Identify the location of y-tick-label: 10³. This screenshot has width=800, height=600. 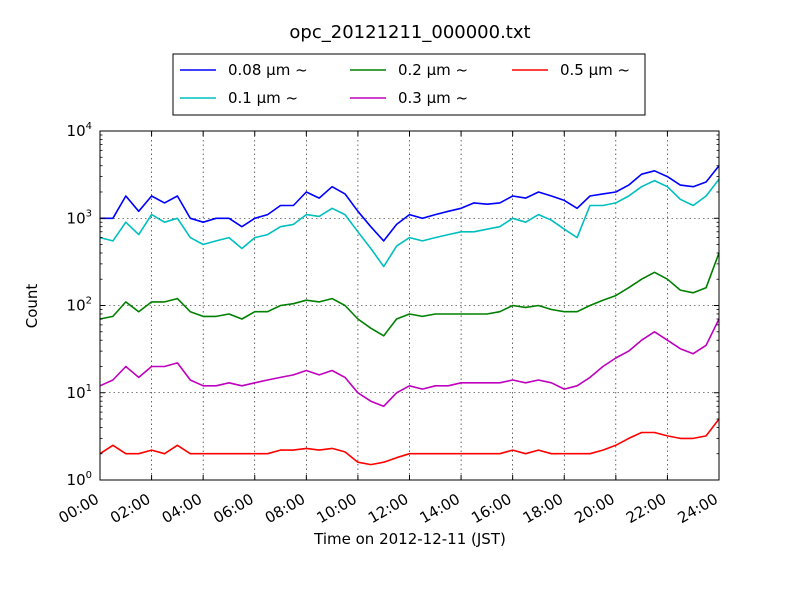
(79, 217).